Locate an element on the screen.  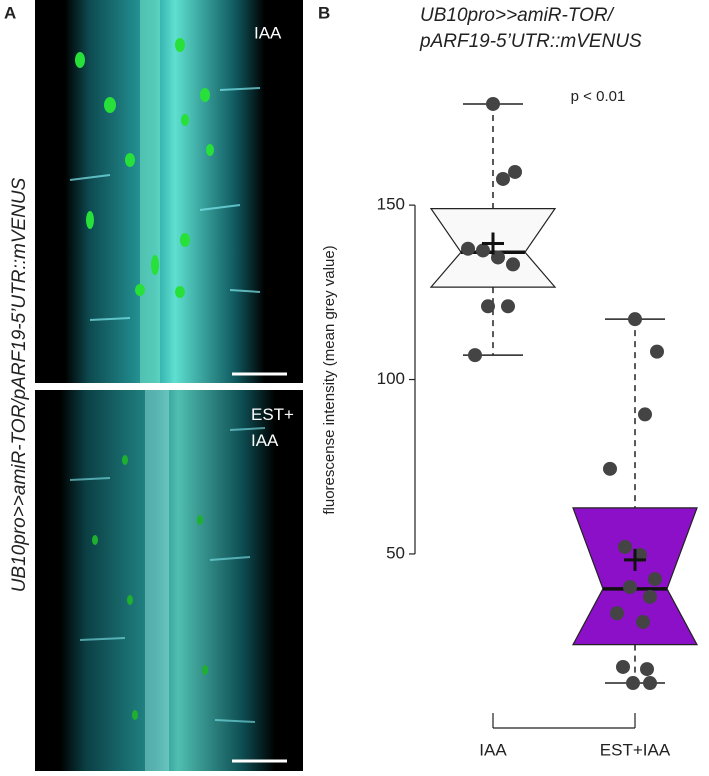
box is located at coordinates (635, 576).